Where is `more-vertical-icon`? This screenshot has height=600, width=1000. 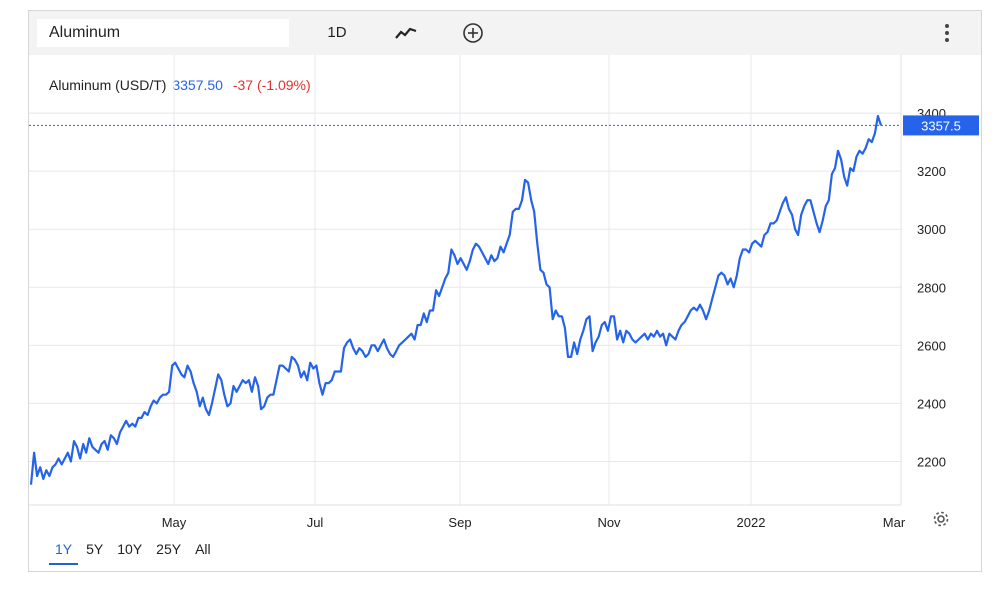
more-vertical-icon is located at coordinates (947, 33).